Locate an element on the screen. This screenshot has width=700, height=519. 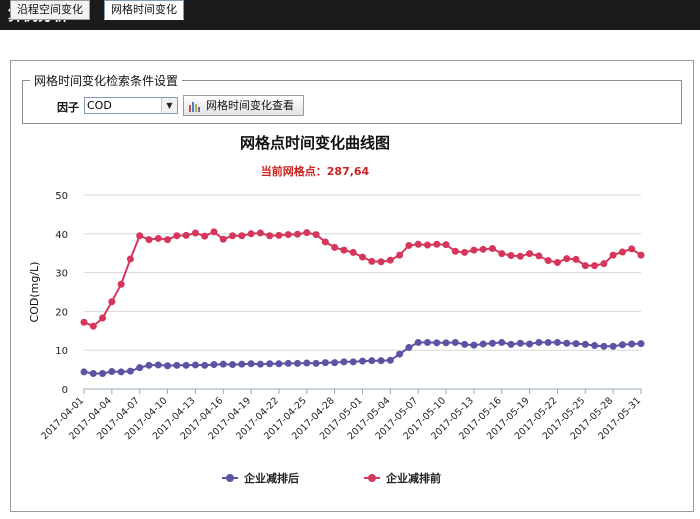
chart-title: 网格点时间变化曲线图 is located at coordinates (315, 143).